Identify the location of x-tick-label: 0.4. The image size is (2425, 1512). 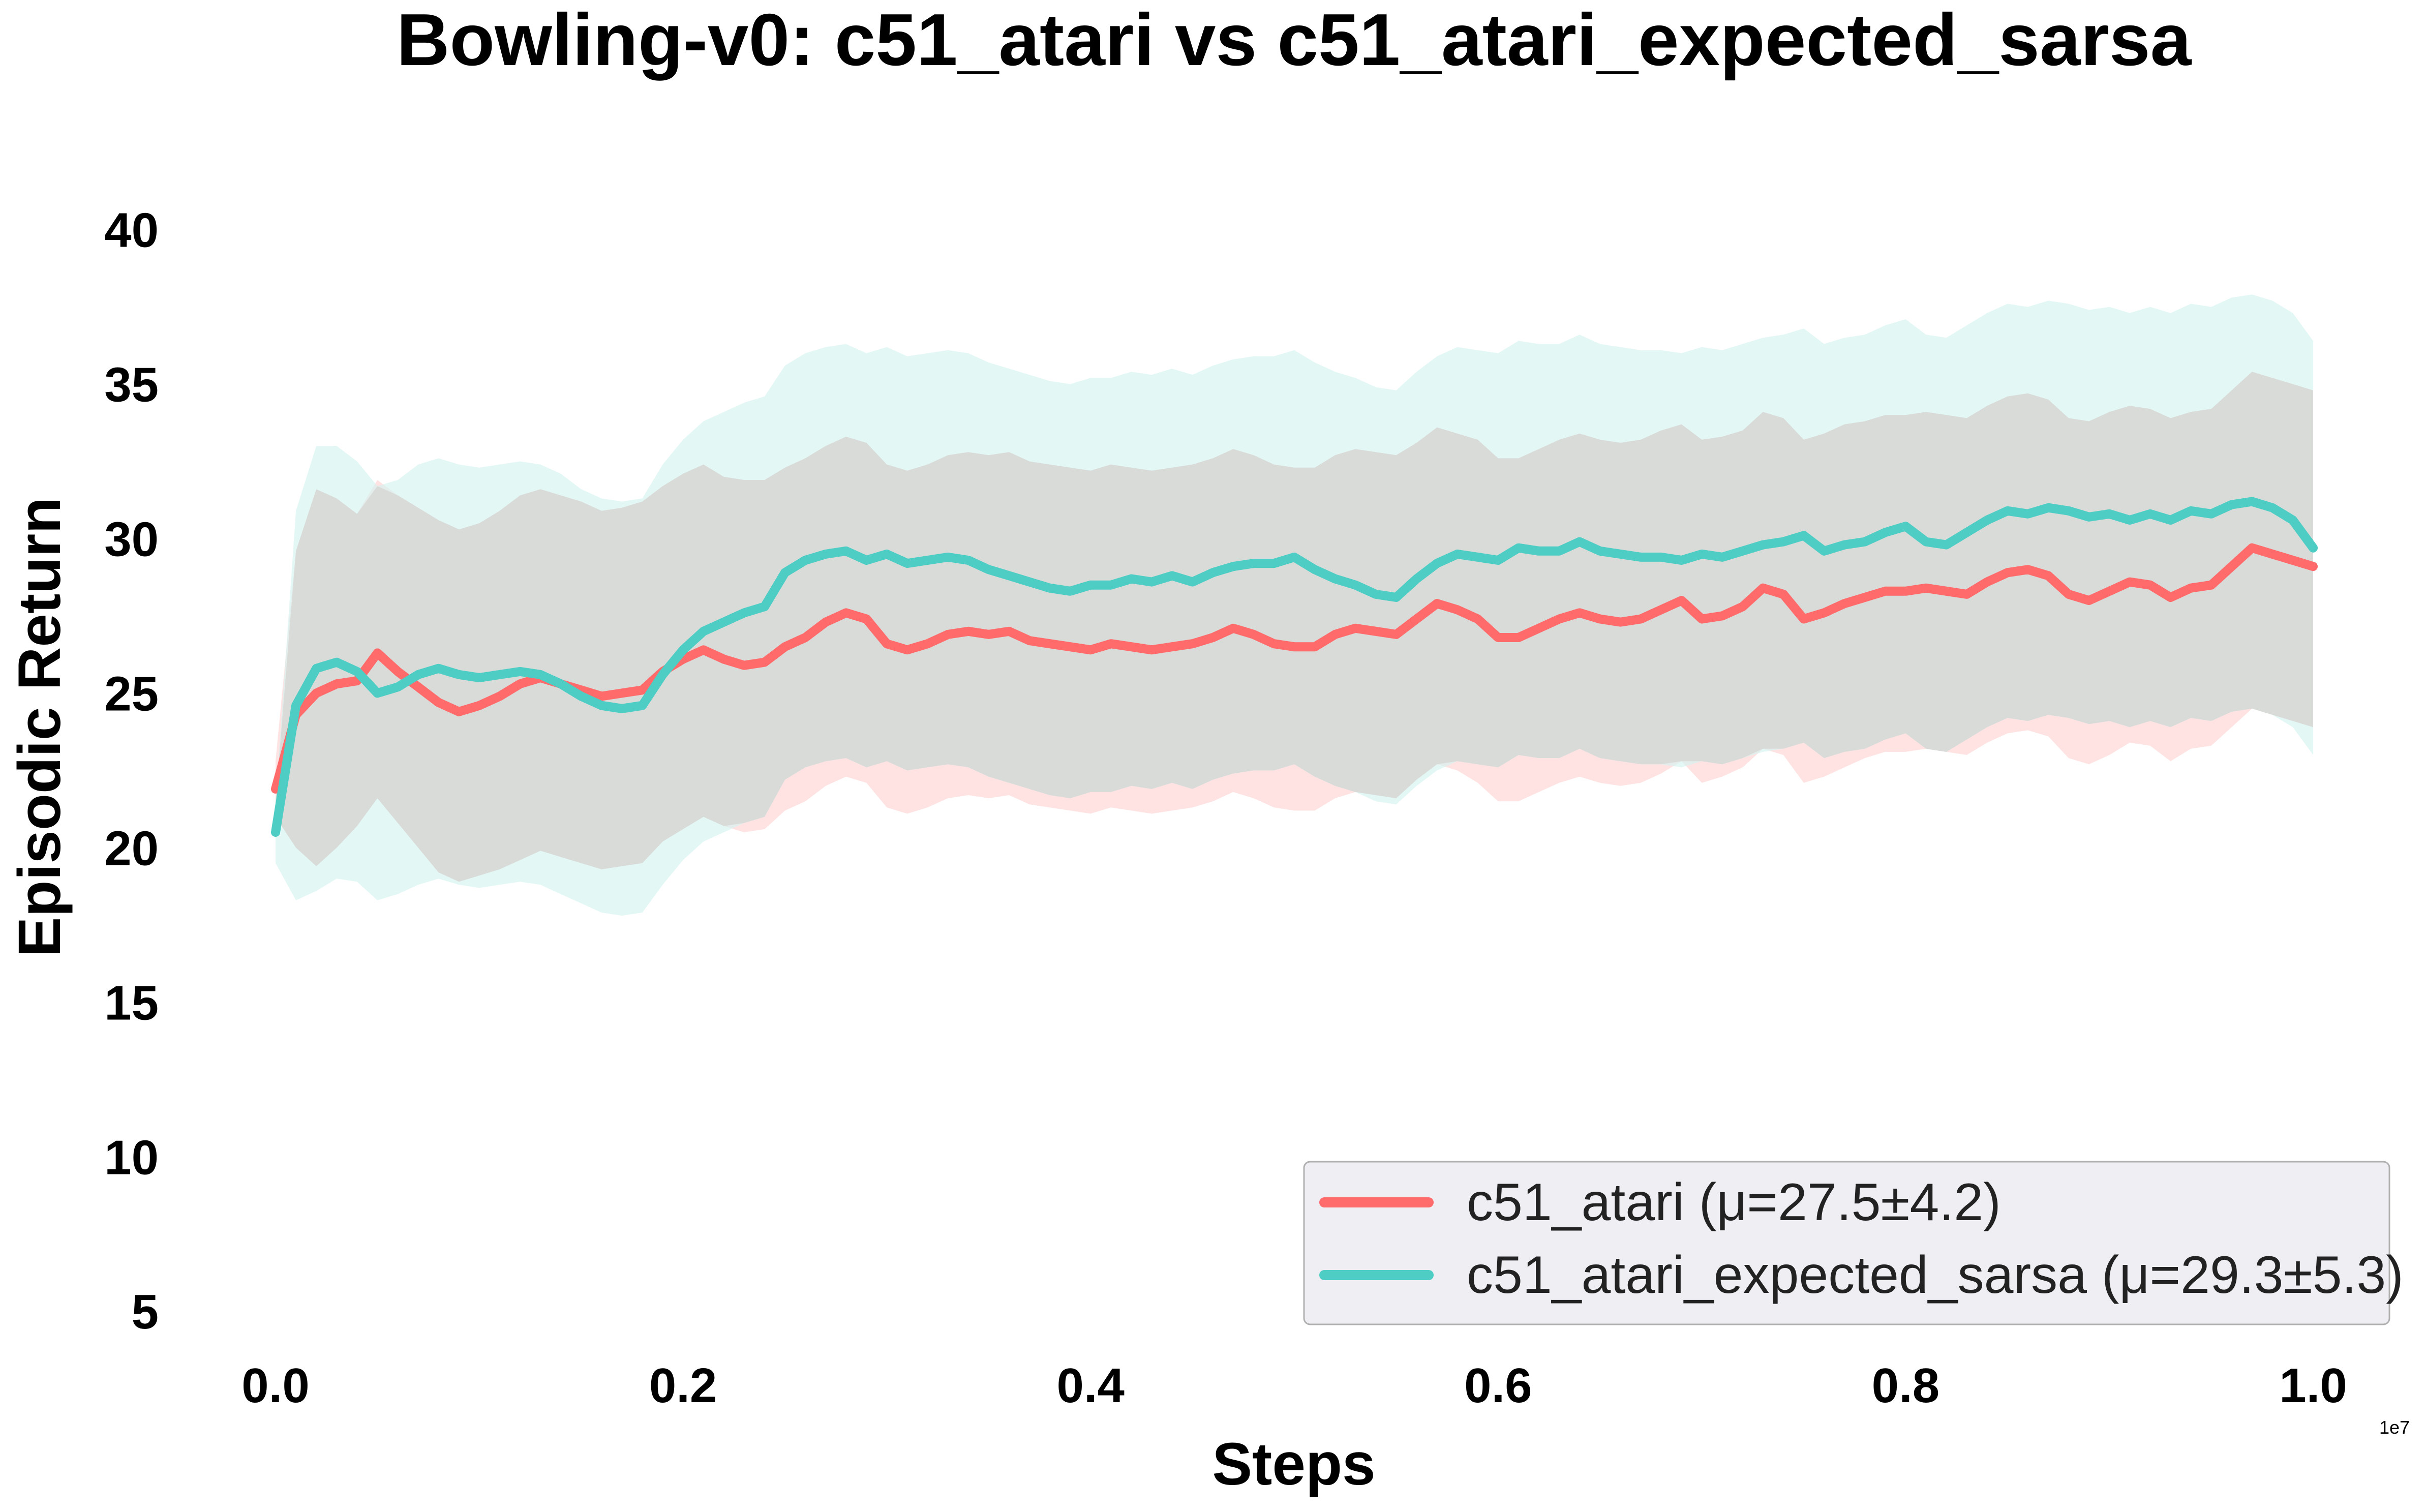
(1090, 1385).